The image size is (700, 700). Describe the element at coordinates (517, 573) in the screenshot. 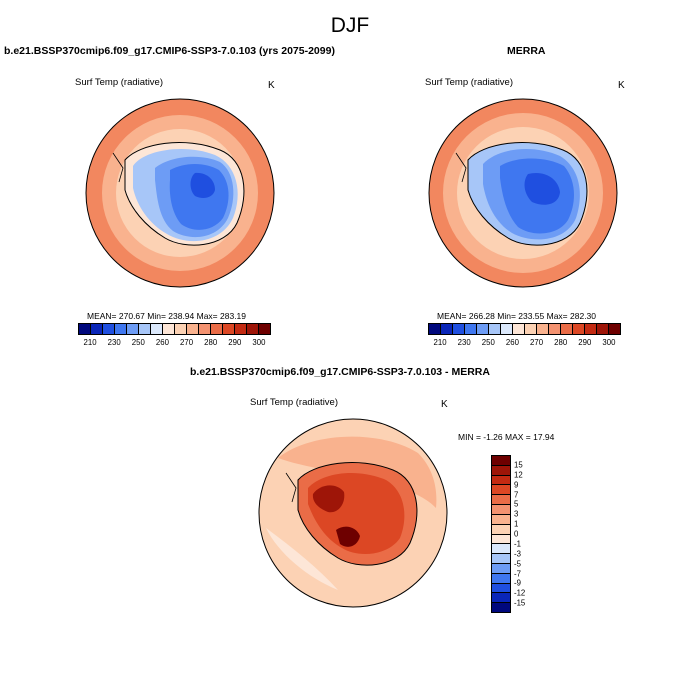

I see `diff-colorbar-tick-label: -7` at that location.